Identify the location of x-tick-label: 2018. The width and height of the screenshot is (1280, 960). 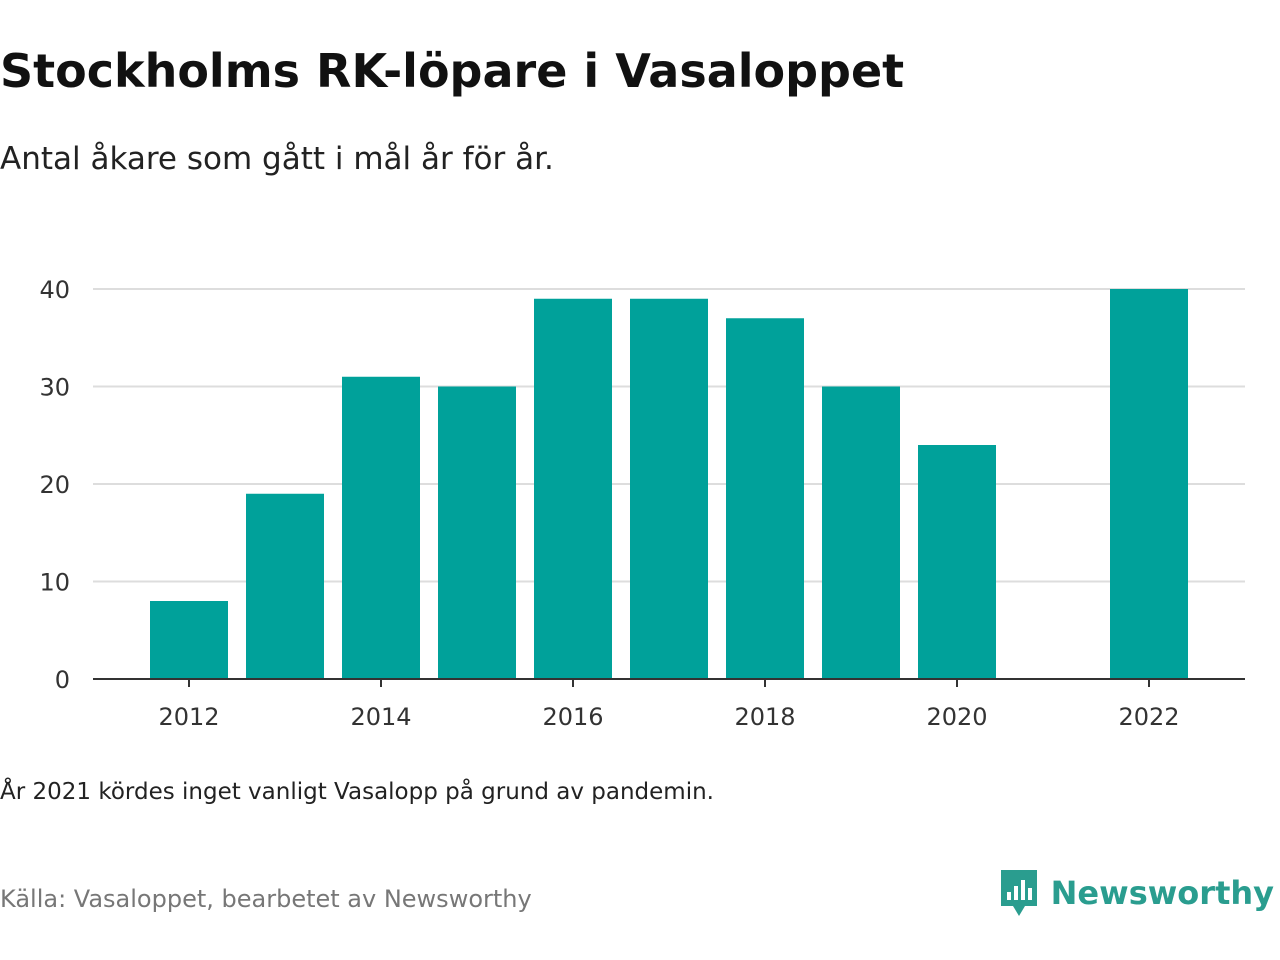
(764, 717).